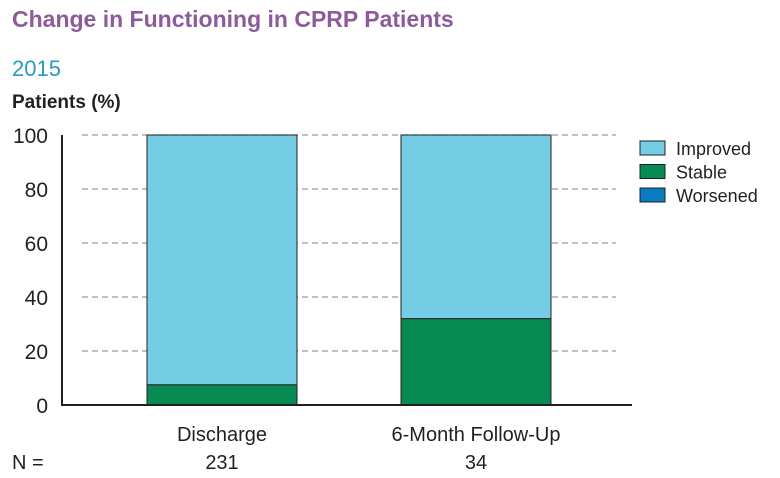  Describe the element at coordinates (713, 149) in the screenshot. I see `legend-label-improved: Improved` at that location.